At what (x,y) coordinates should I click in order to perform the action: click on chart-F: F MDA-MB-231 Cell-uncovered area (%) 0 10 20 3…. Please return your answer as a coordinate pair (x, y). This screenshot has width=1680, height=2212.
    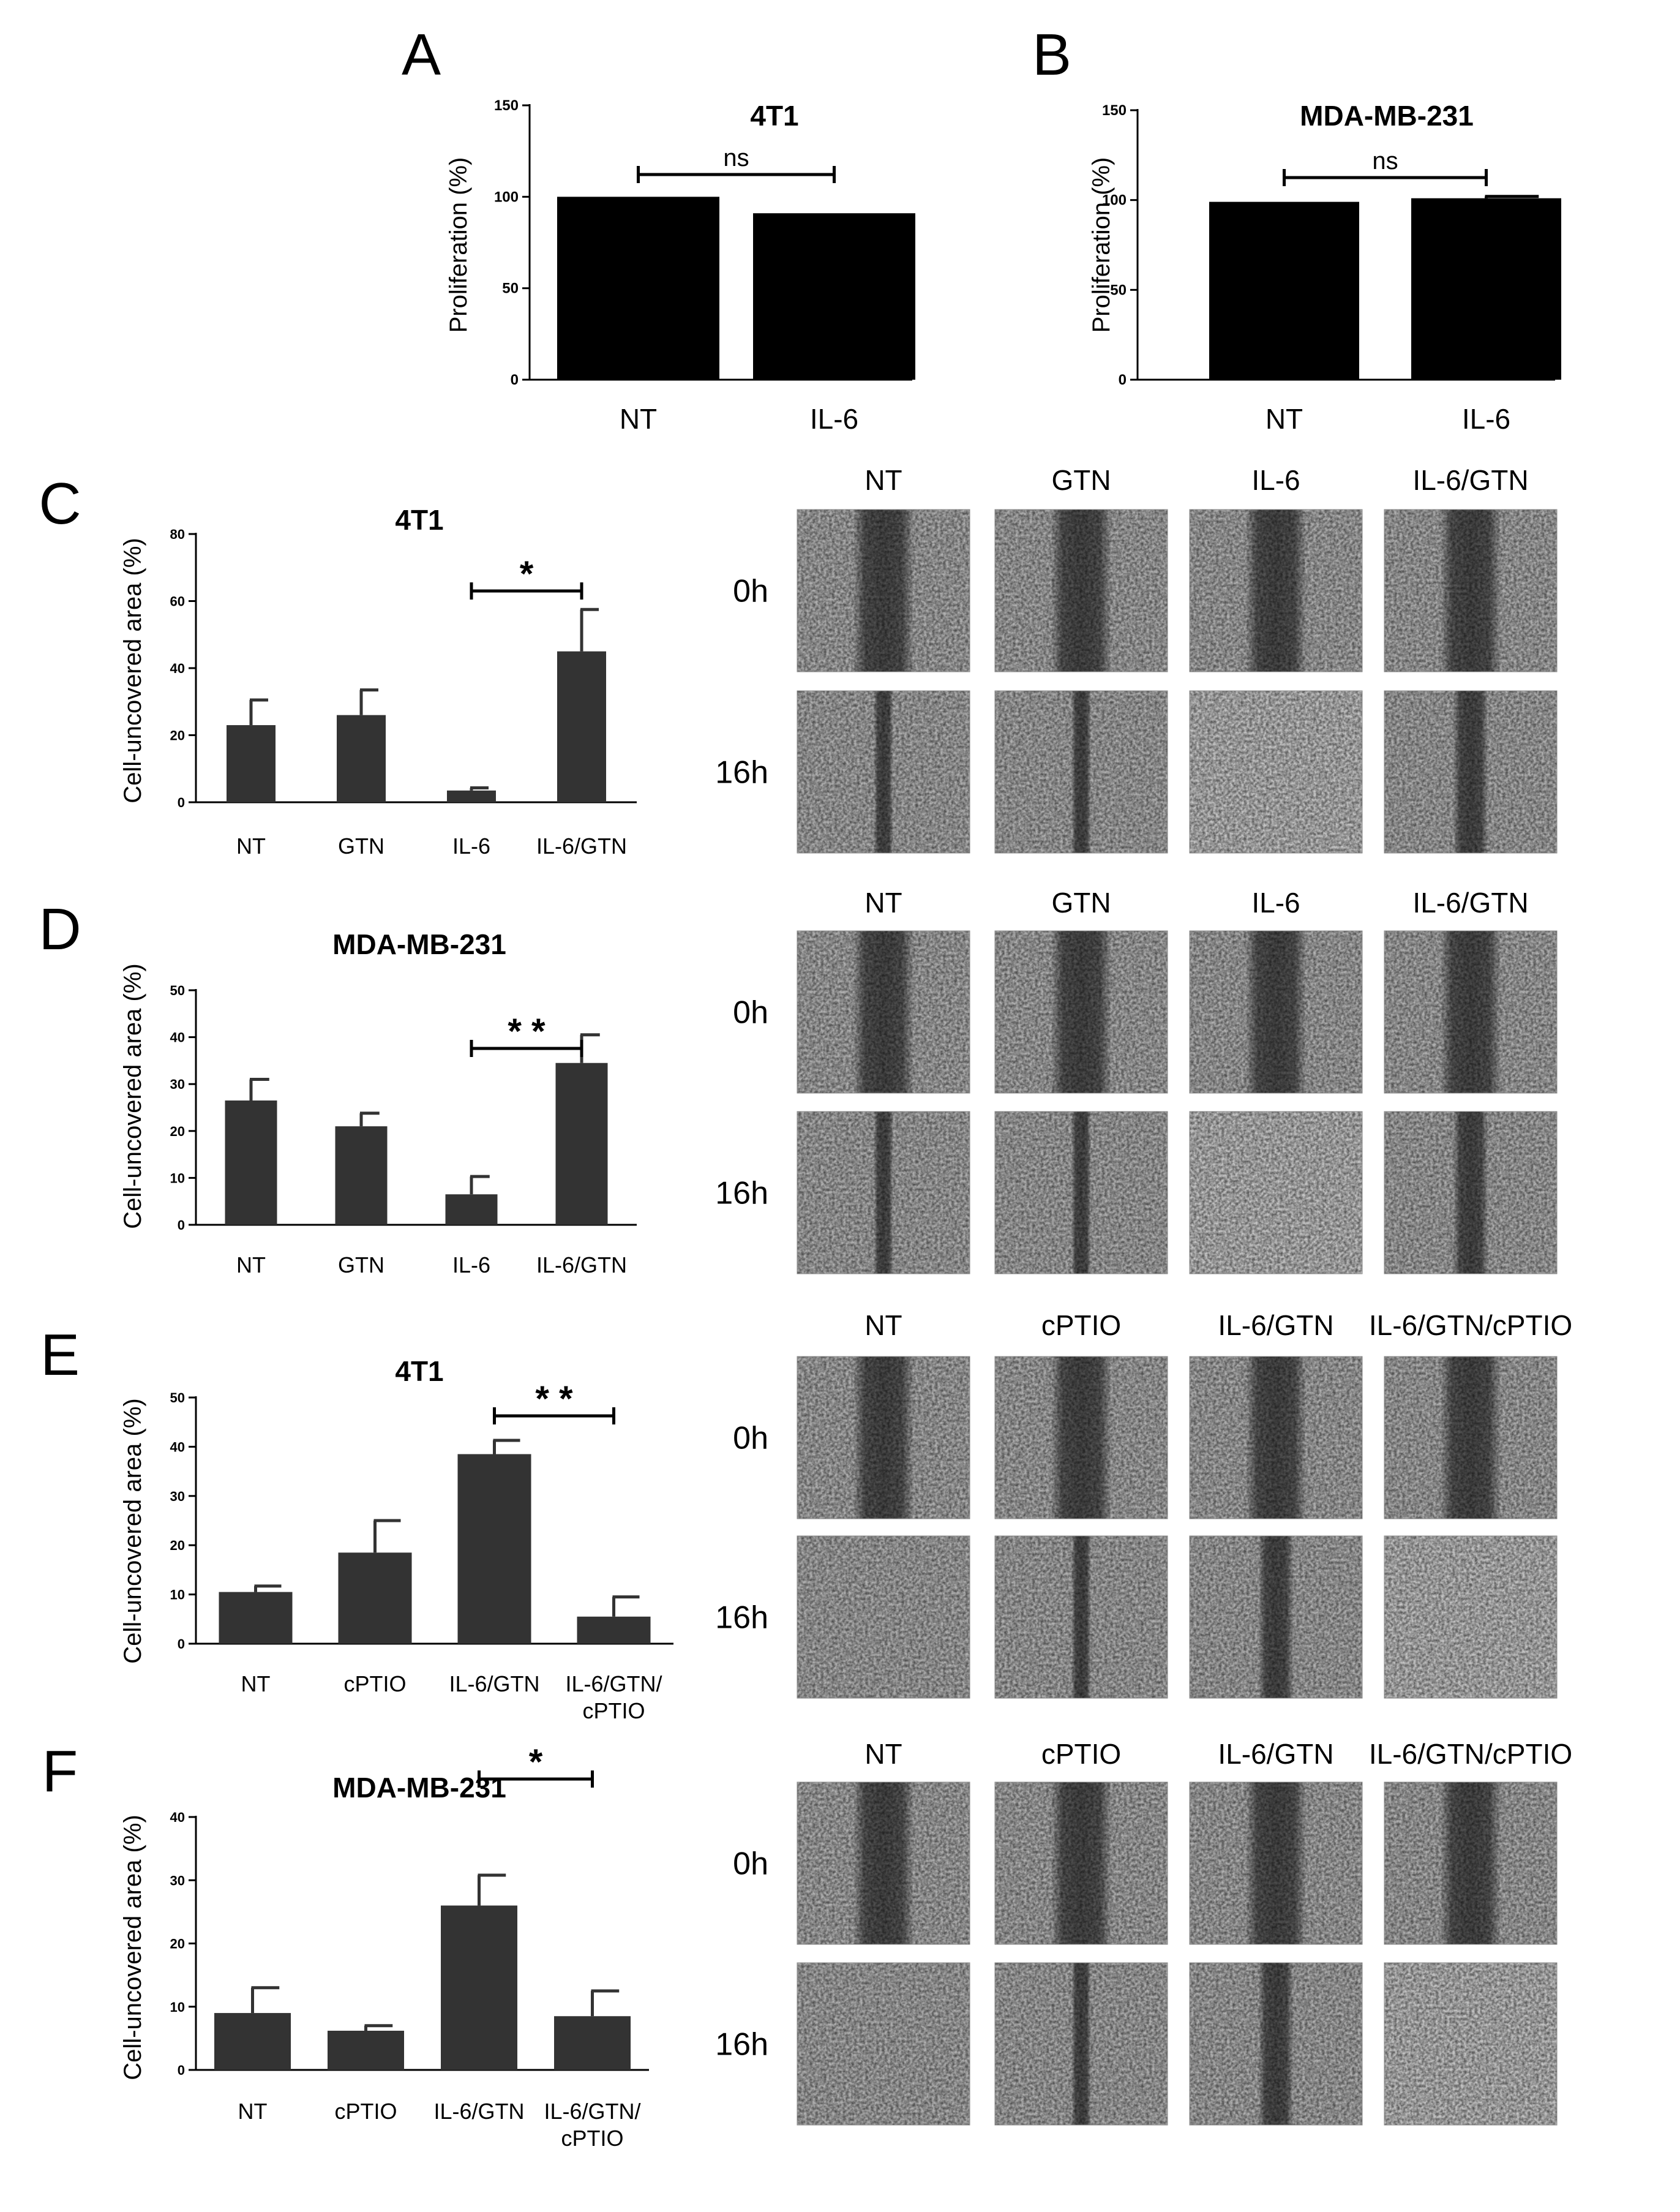
    Looking at the image, I should click on (345, 1945).